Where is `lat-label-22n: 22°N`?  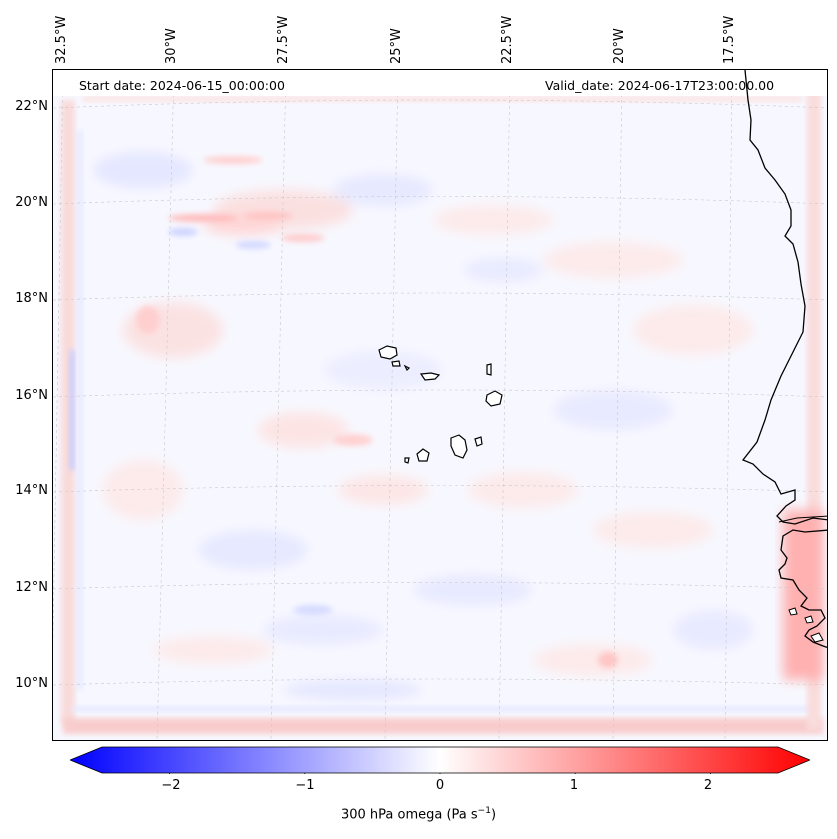 lat-label-22n: 22°N is located at coordinates (31, 106).